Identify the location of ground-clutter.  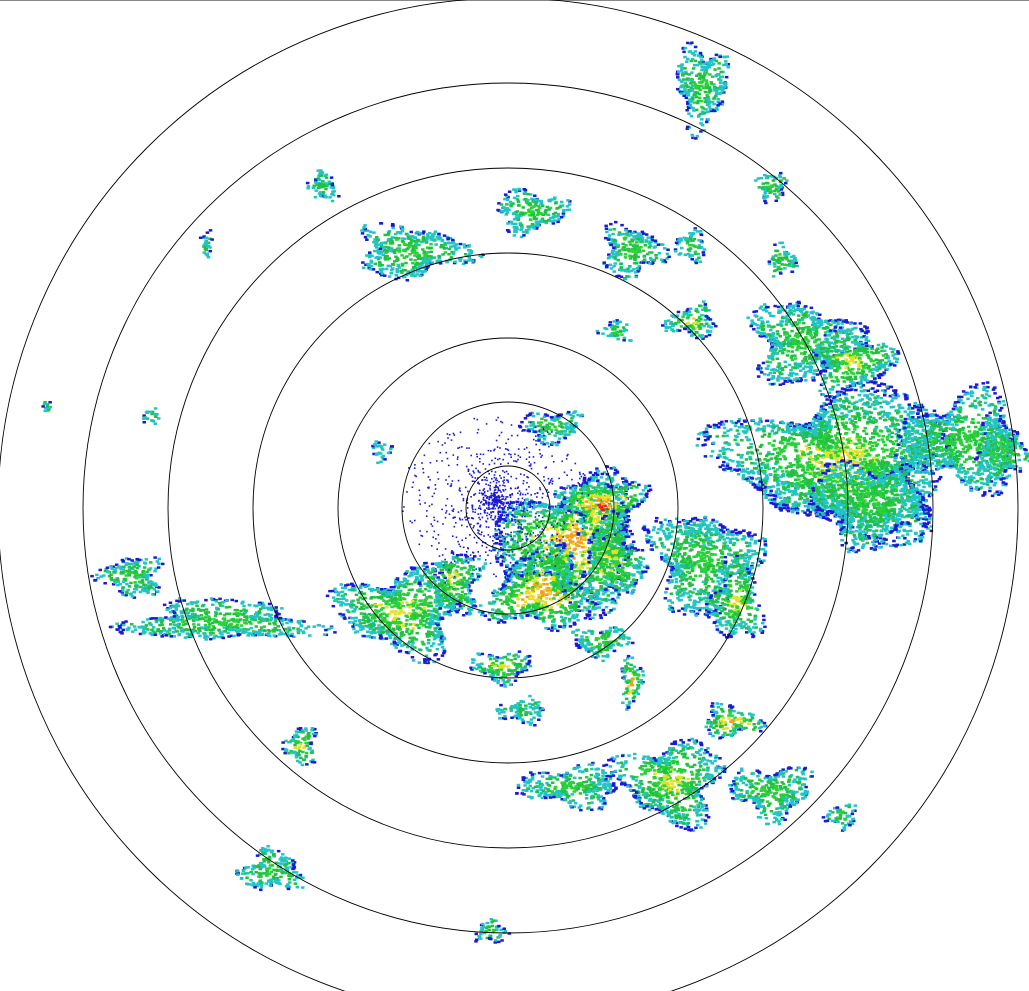
(496, 499).